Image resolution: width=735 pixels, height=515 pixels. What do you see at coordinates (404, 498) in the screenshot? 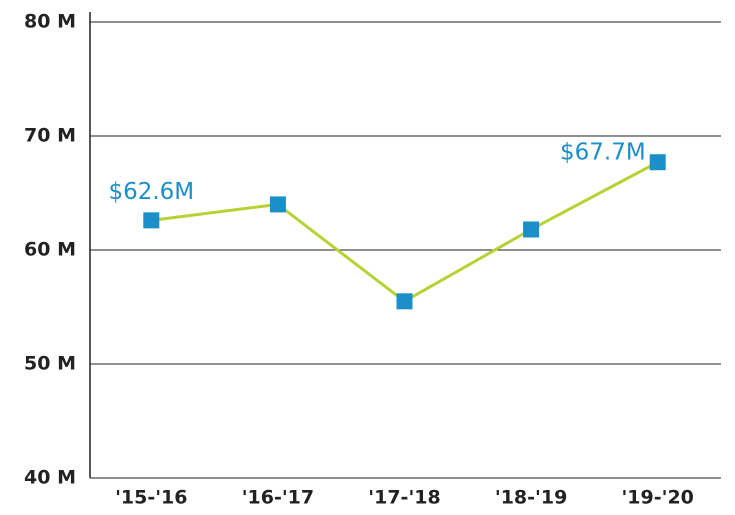
I see `x-tick-label: '17-'18` at bounding box center [404, 498].